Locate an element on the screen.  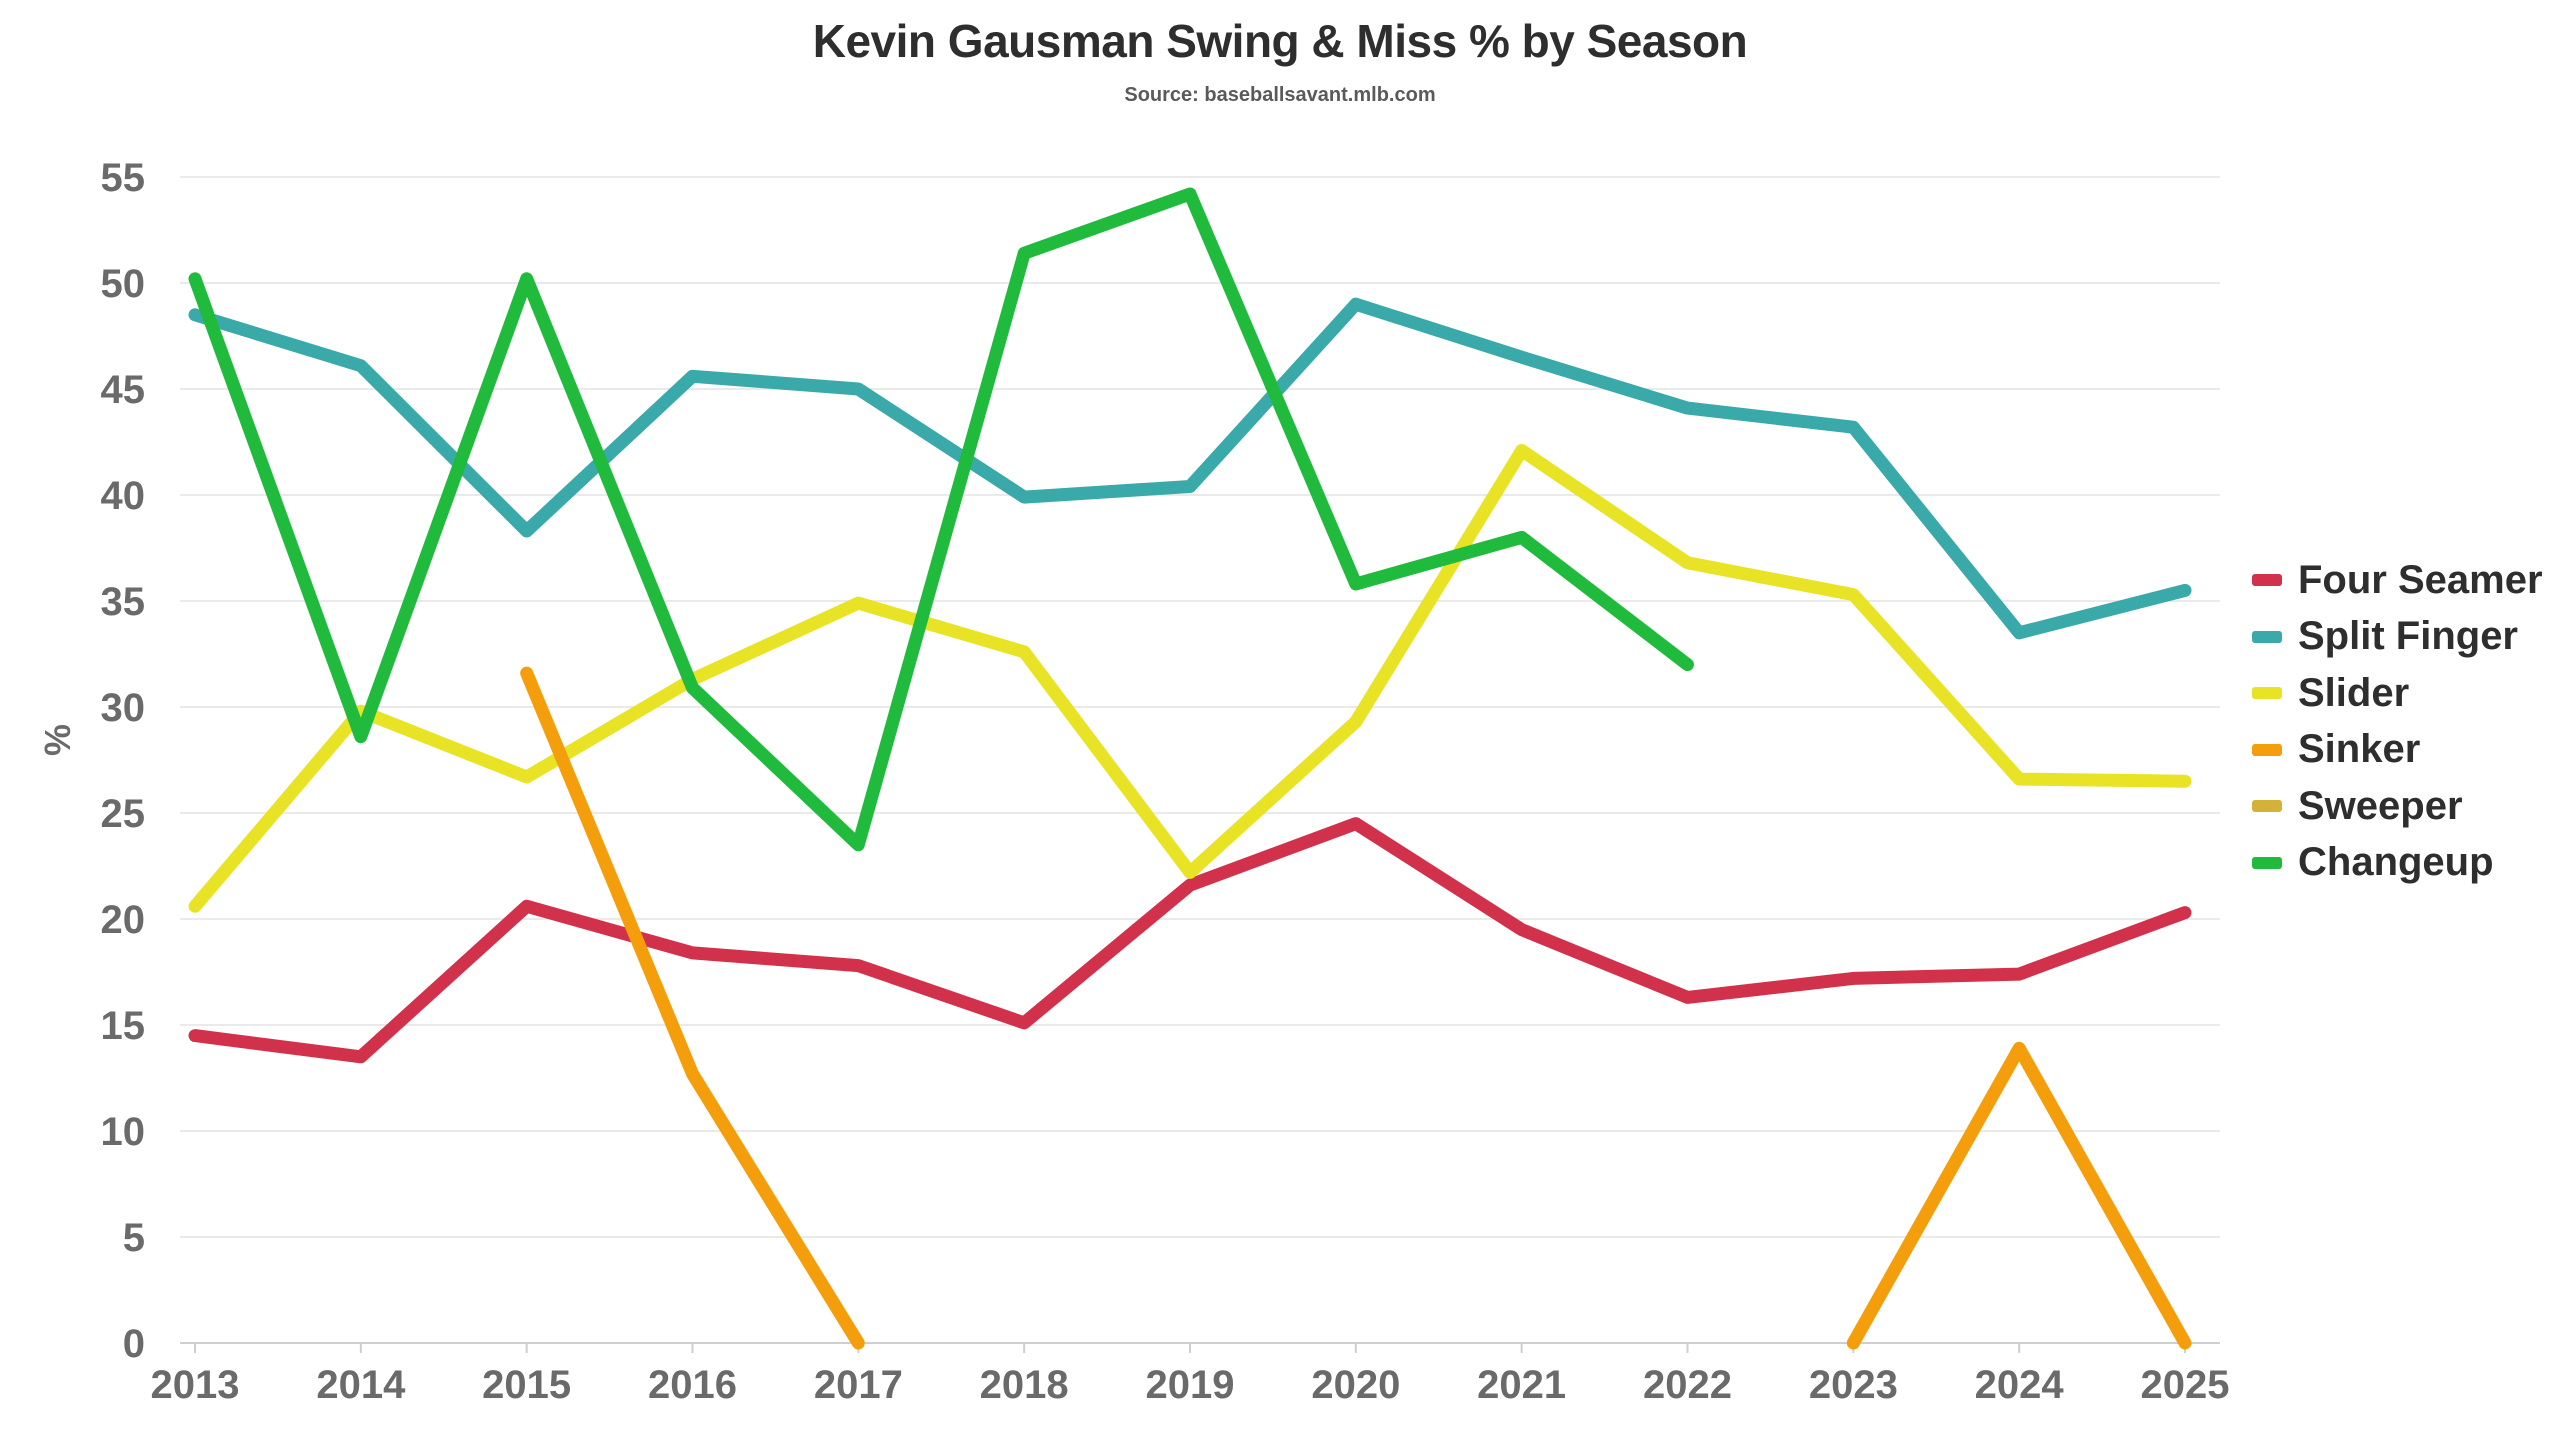
y-axis-label: % is located at coordinates (57, 740).